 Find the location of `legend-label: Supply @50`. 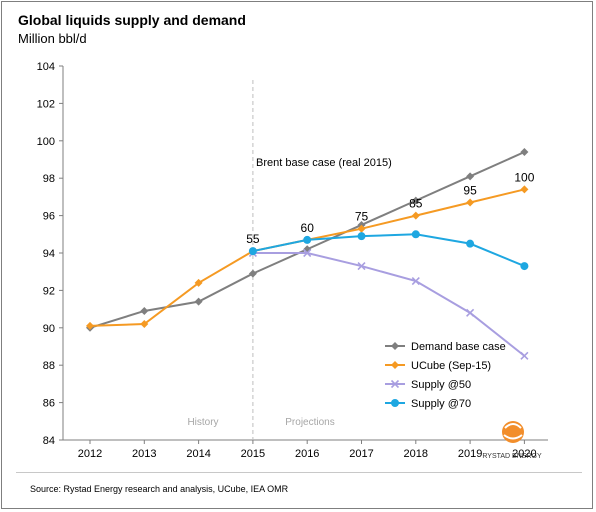

legend-label: Supply @50 is located at coordinates (441, 385).